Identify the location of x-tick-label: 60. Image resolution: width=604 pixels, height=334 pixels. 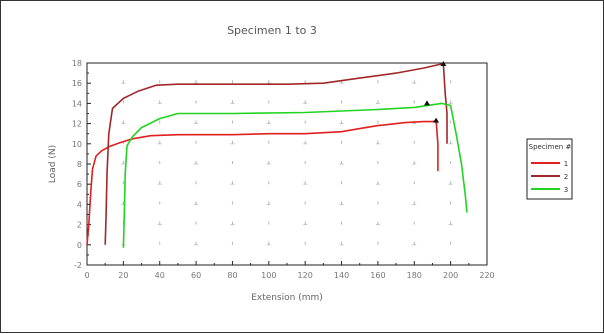
(196, 275).